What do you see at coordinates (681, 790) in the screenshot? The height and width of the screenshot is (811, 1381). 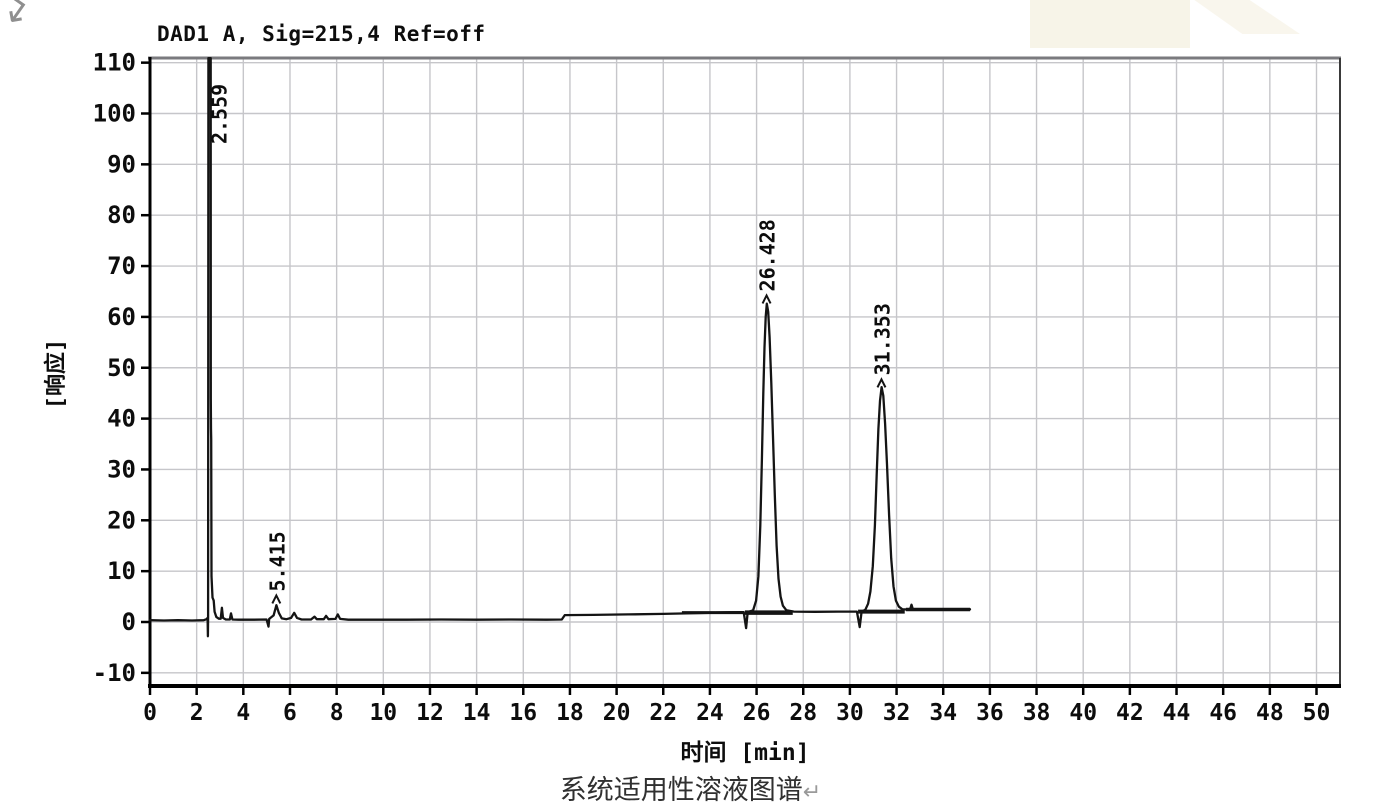 I see `caption-text: 系统适用性溶液图谱` at bounding box center [681, 790].